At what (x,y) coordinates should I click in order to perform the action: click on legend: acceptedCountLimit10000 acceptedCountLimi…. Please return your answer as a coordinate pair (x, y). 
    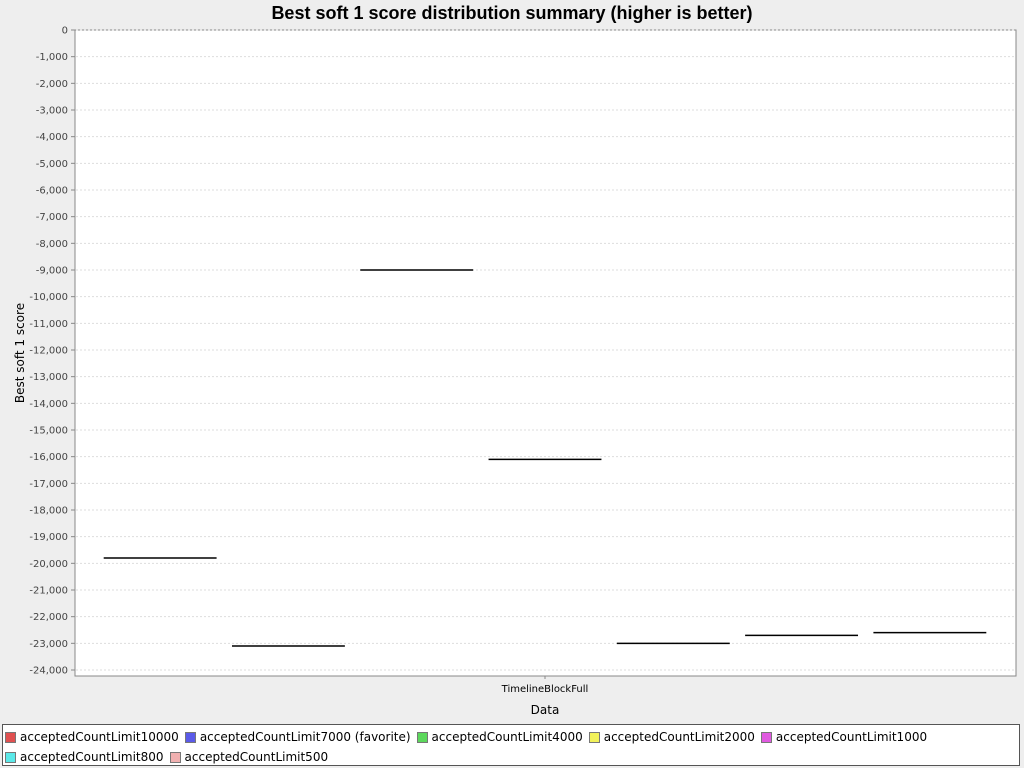
    Looking at the image, I should click on (511, 745).